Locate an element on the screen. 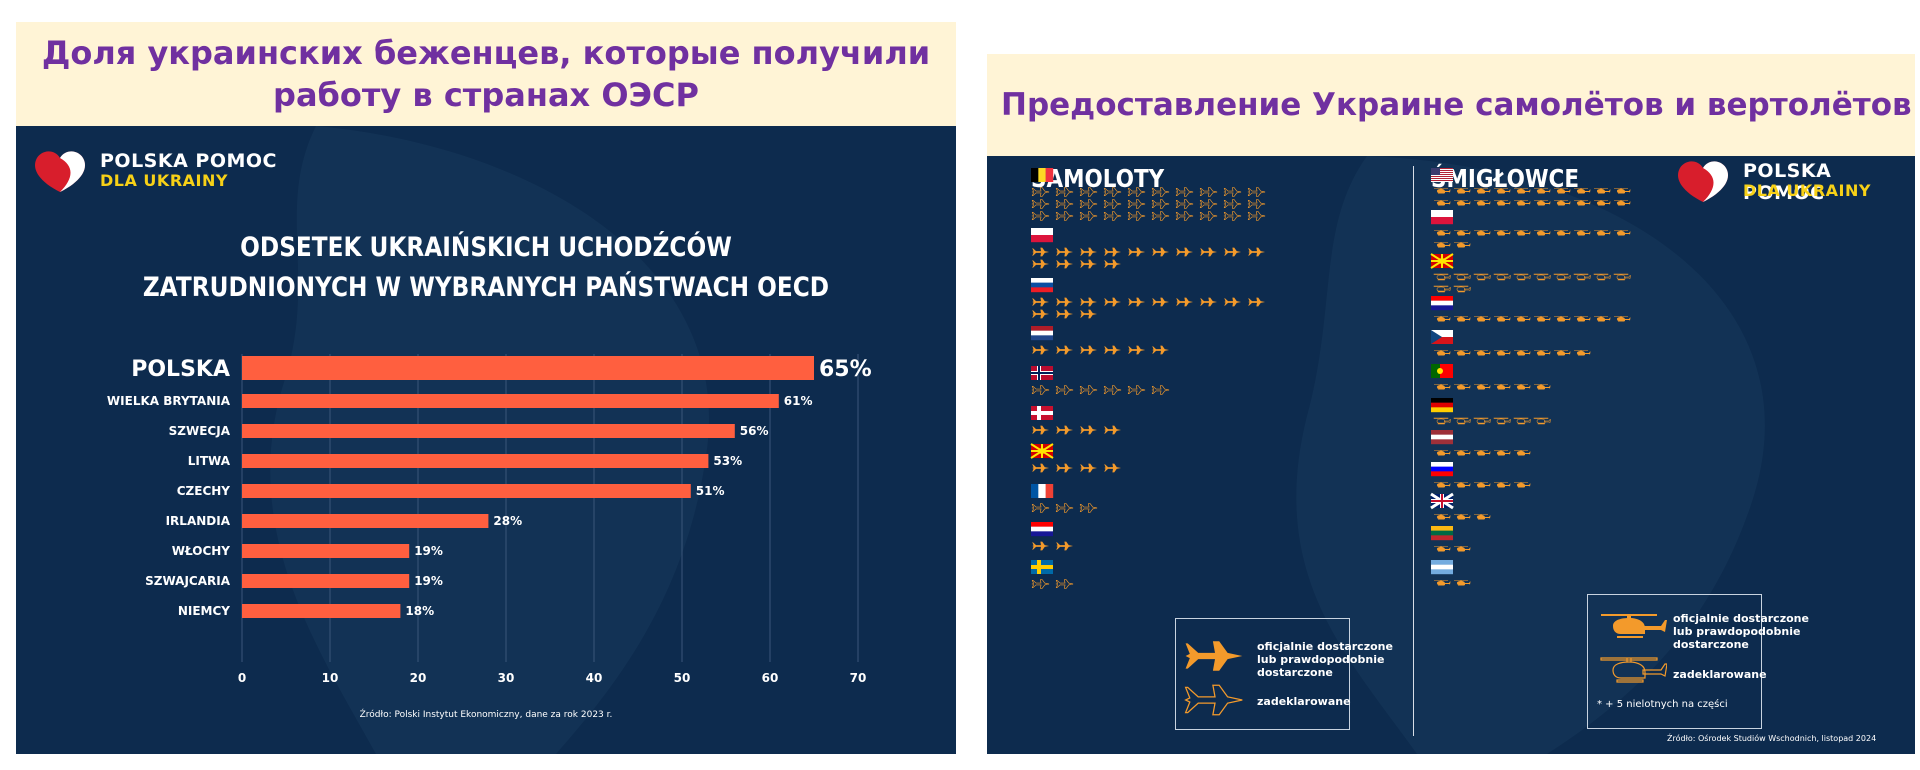 This screenshot has height=770, width=1920. category-label: NIEMCY is located at coordinates (204, 611).